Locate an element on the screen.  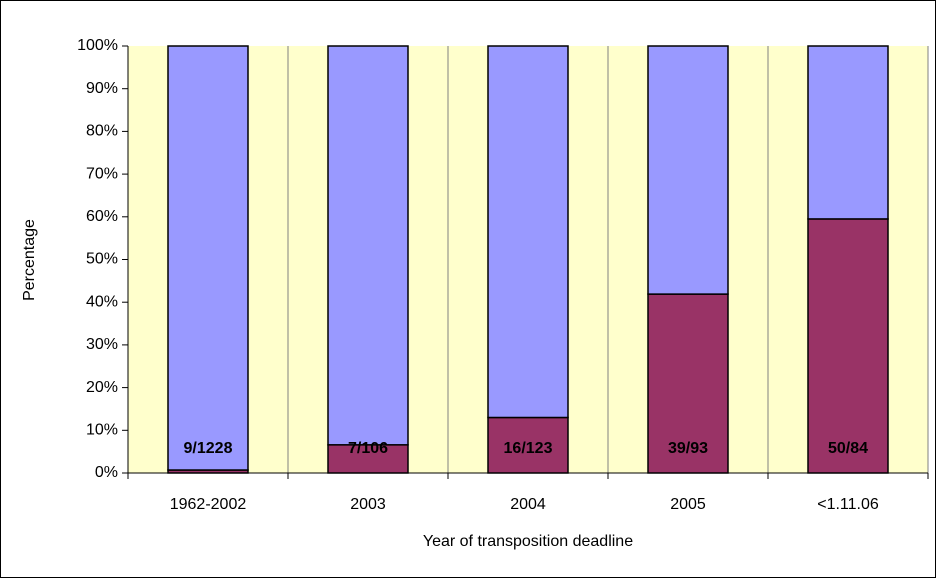
y-tick-label: 20% is located at coordinates (102, 387).